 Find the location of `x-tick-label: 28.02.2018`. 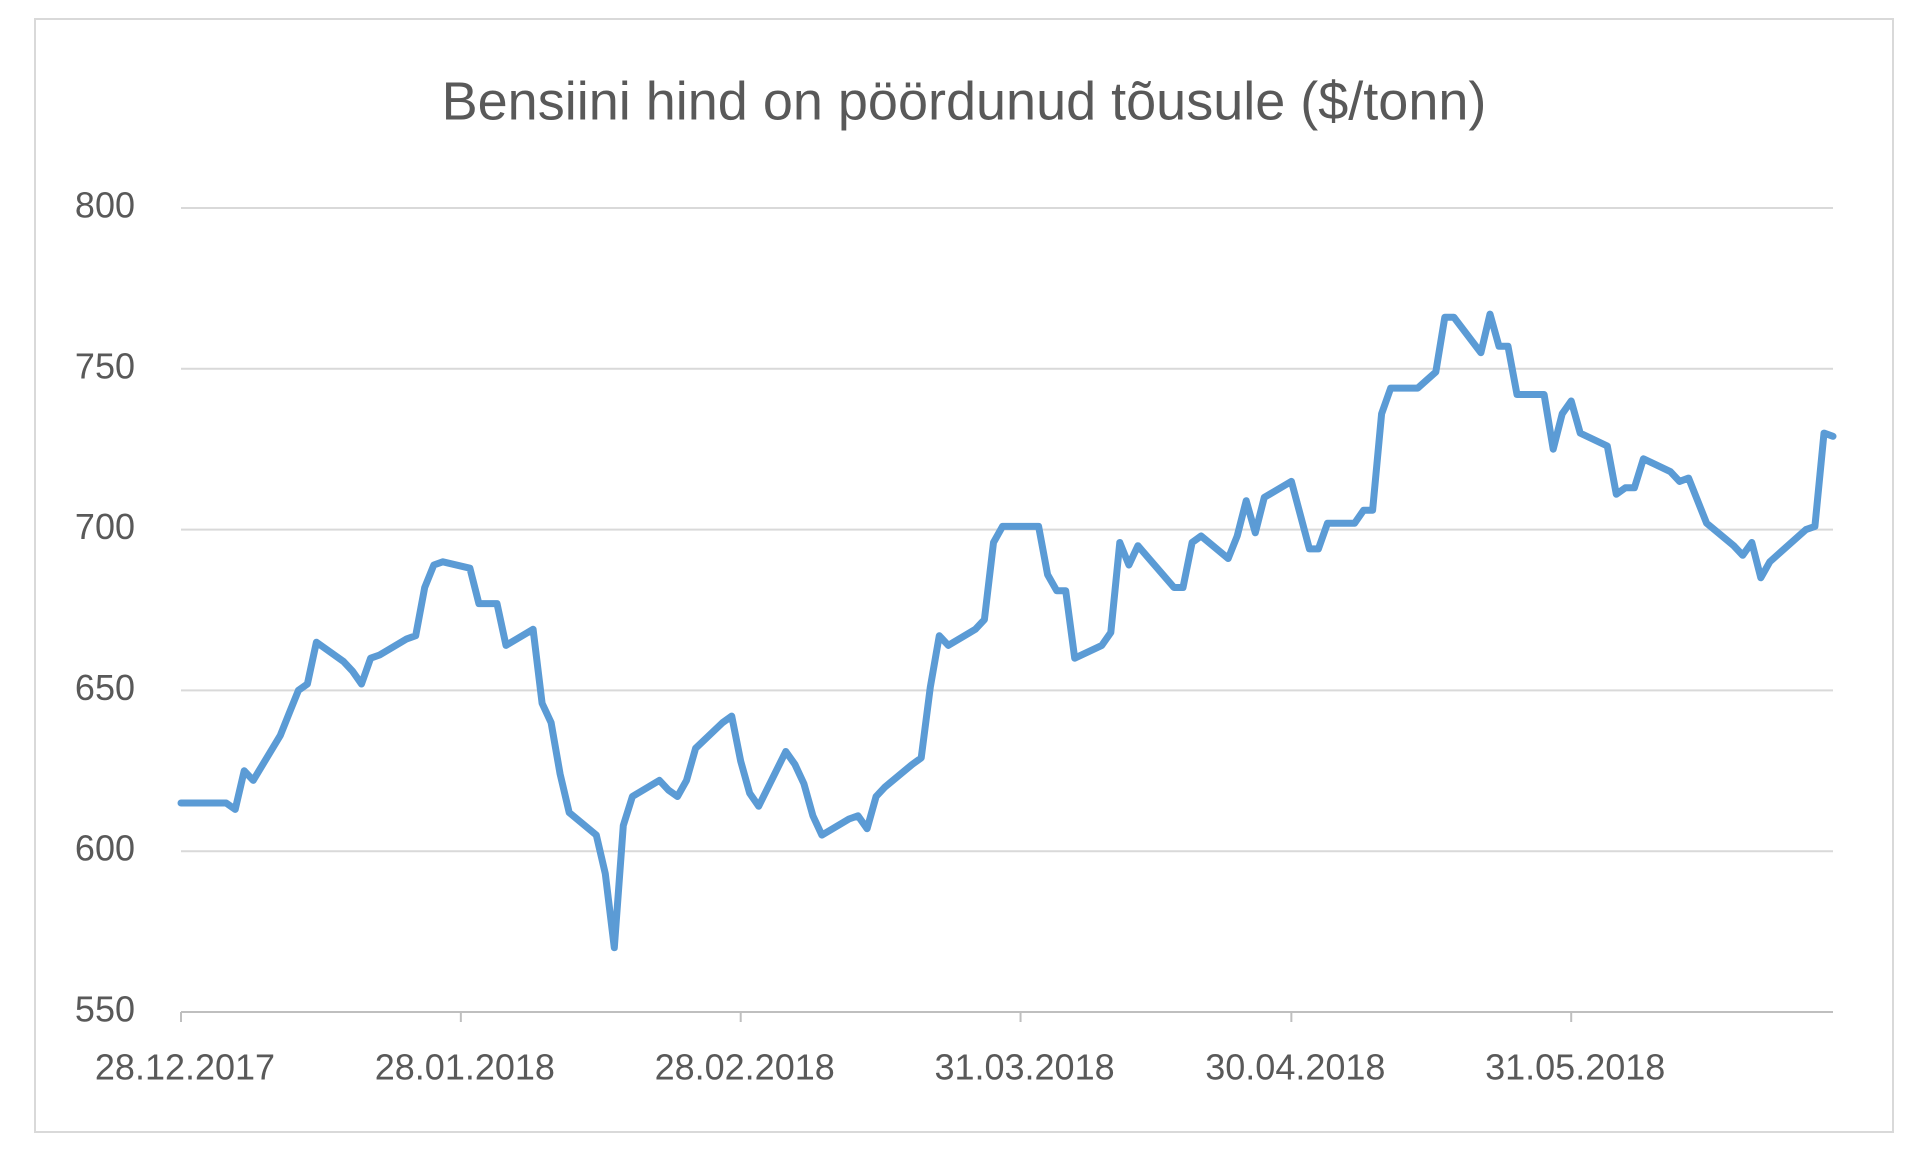

x-tick-label: 28.02.2018 is located at coordinates (745, 1067).